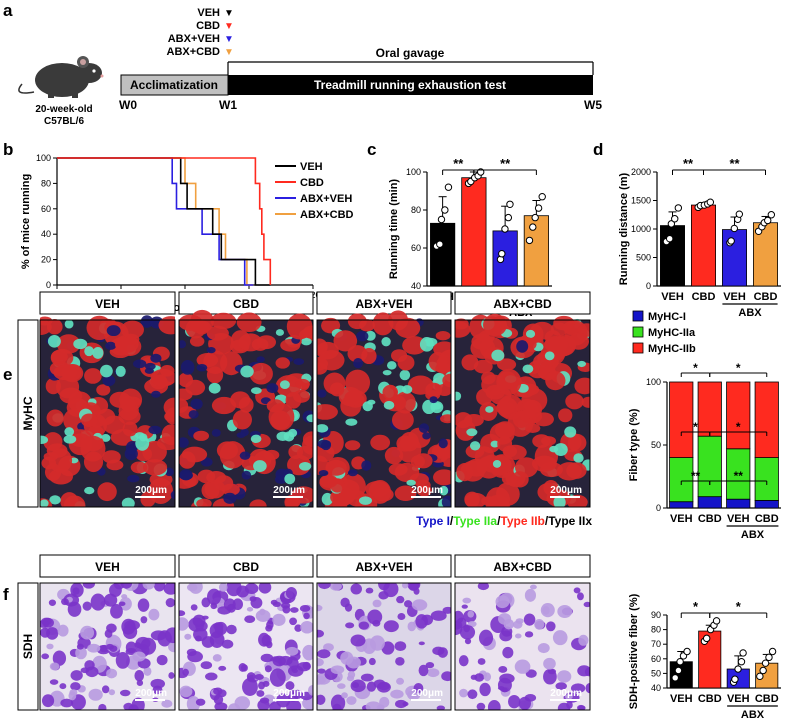  Describe the element at coordinates (443, 254) in the screenshot. I see `bar` at that location.